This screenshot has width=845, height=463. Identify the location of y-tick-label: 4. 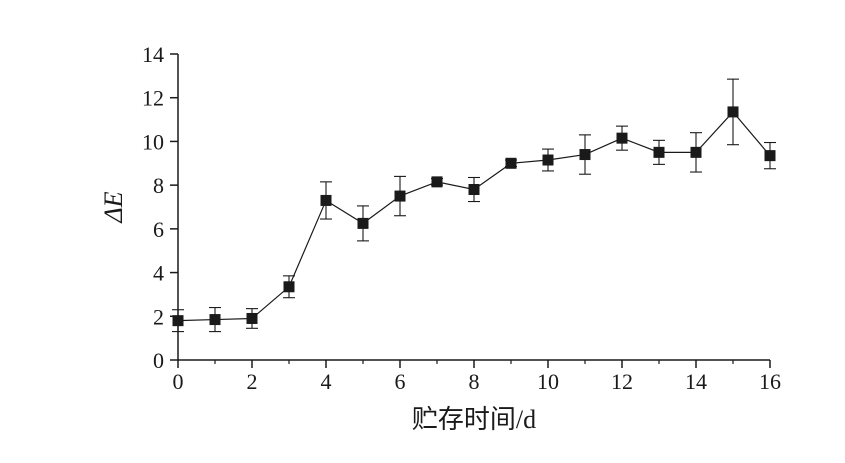
(158, 273).